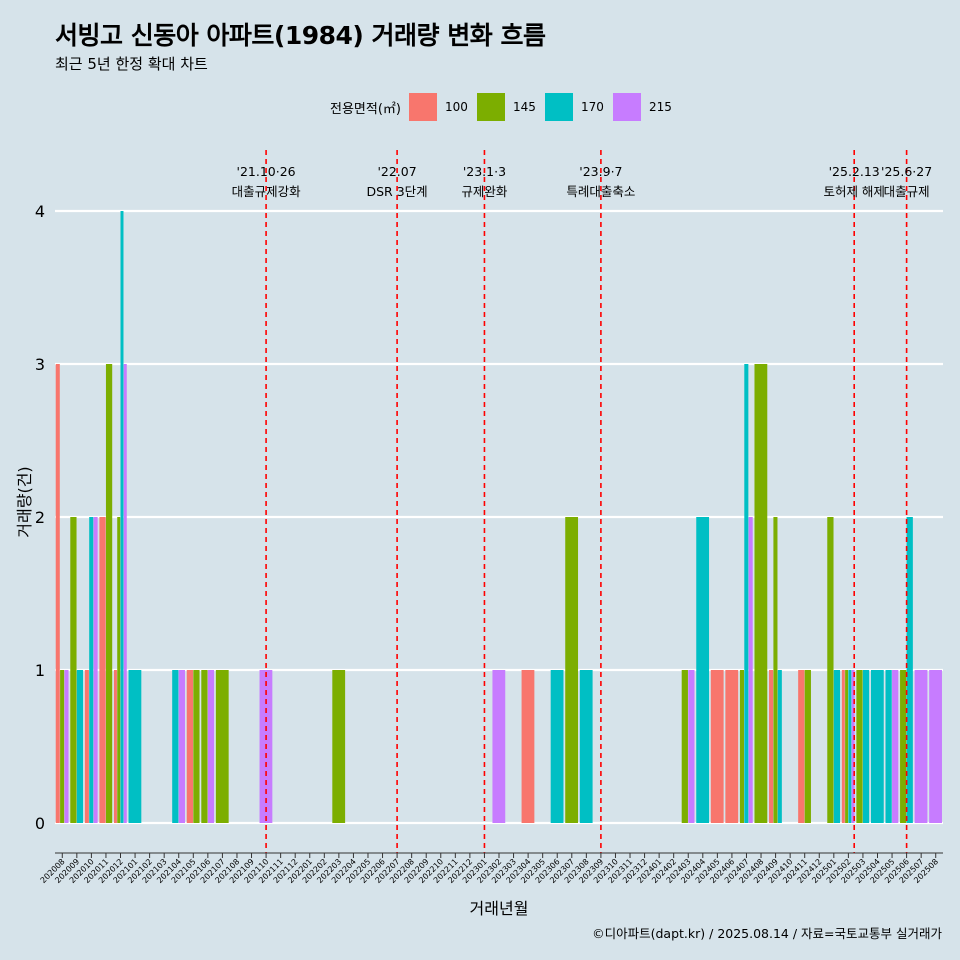 This screenshot has width=960, height=960. I want to click on legend-label-170: 170, so click(592, 107).